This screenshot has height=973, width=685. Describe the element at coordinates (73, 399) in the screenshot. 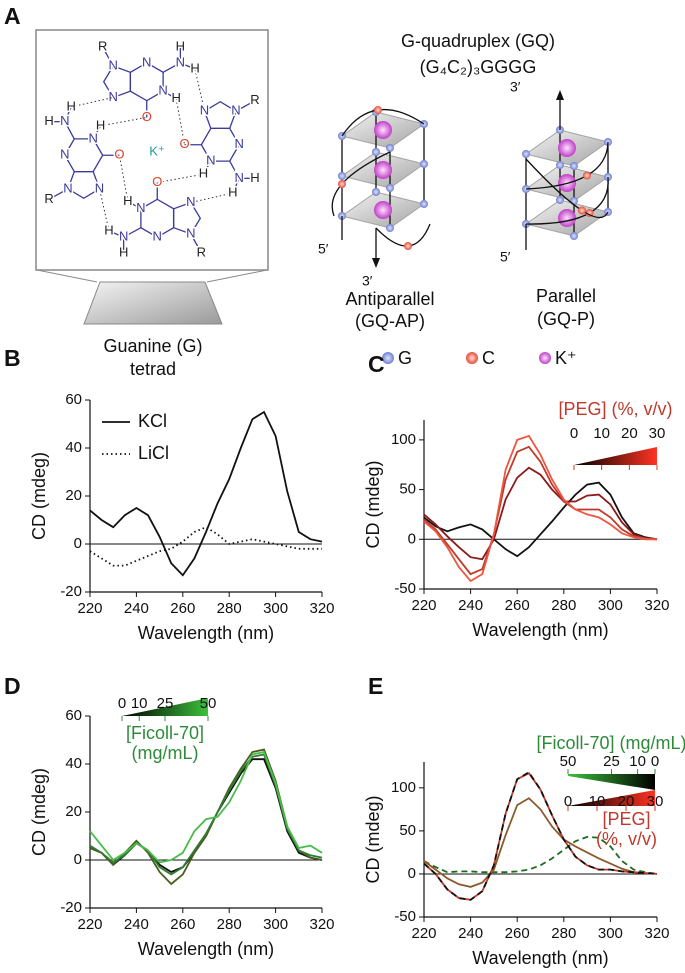

I see `y-tick-label: 60` at that location.